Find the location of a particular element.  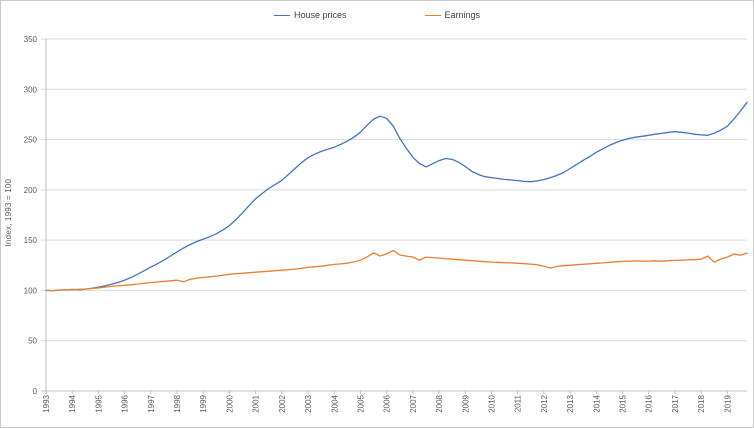

x-tick-label: 2019 is located at coordinates (727, 403).